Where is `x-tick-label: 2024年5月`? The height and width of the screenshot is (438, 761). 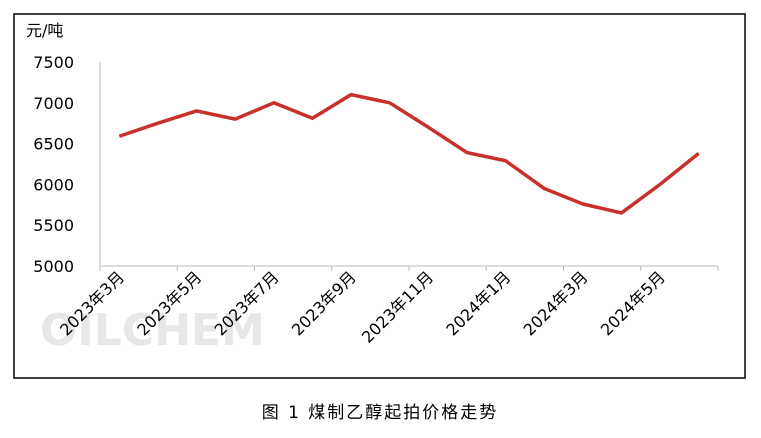 x-tick-label: 2024年5月 is located at coordinates (633, 303).